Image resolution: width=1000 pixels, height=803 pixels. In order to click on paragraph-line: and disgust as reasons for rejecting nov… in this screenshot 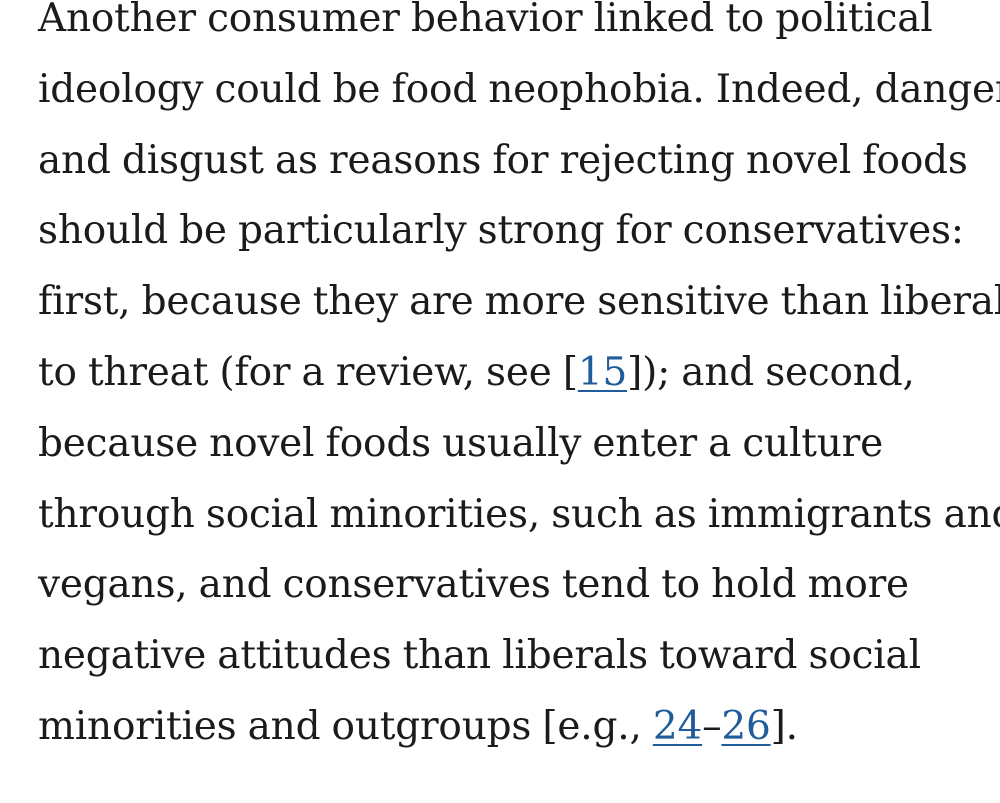, I will do `click(503, 160)`.